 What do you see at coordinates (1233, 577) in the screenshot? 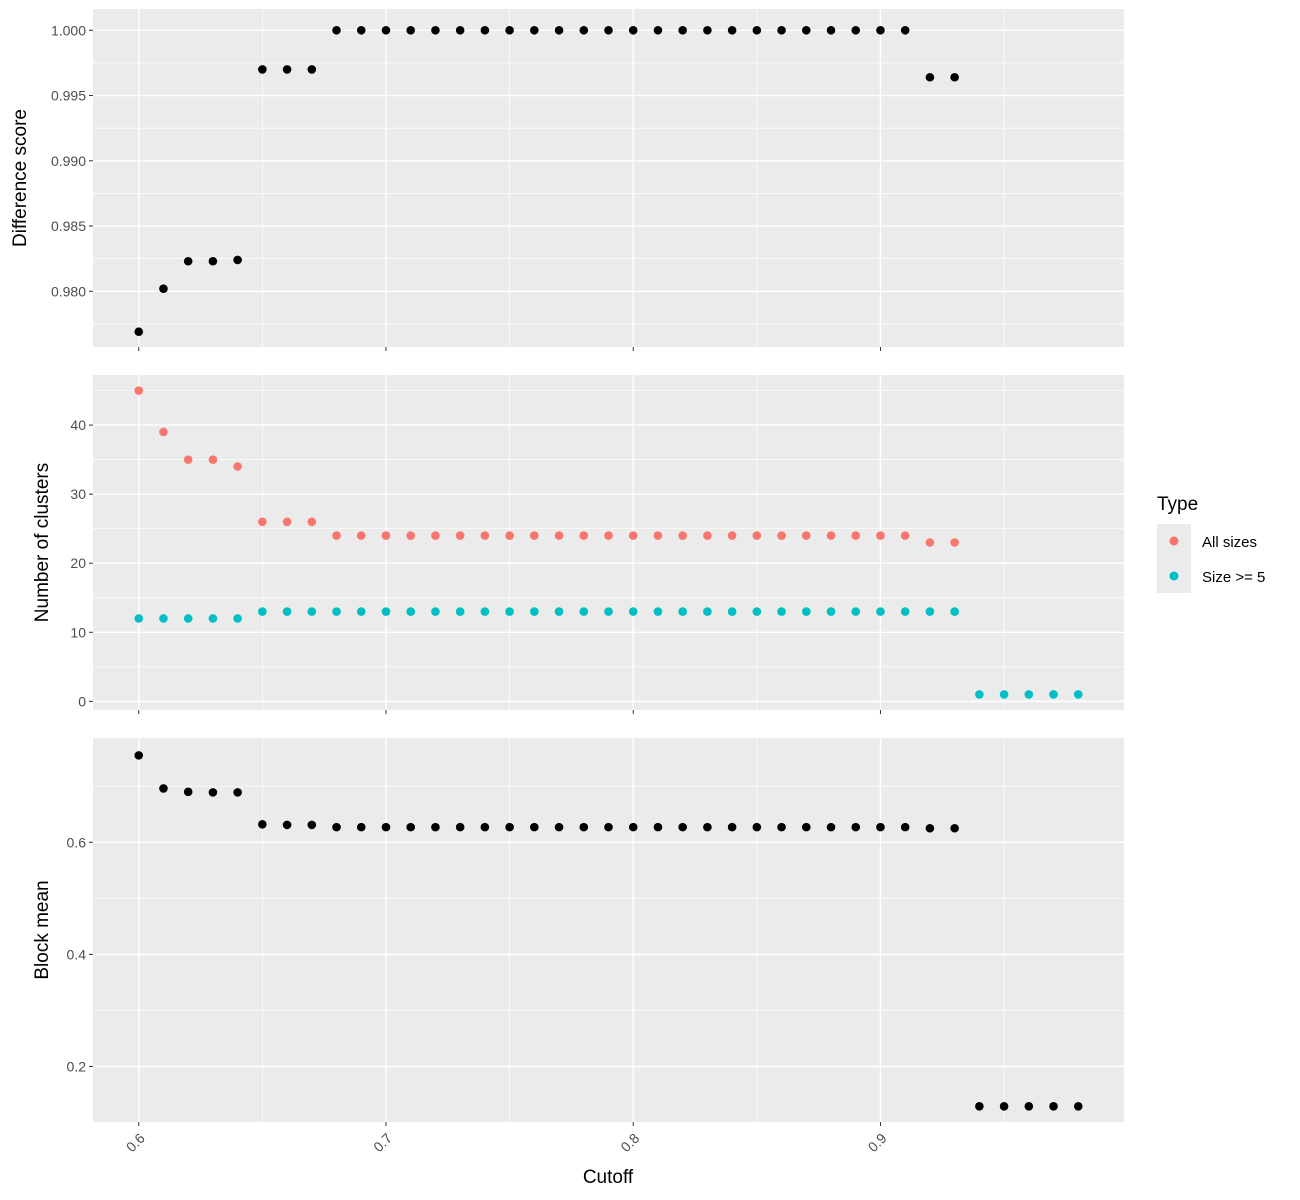
I see `legend-label-size-ge-5: Size >= 5` at bounding box center [1233, 577].